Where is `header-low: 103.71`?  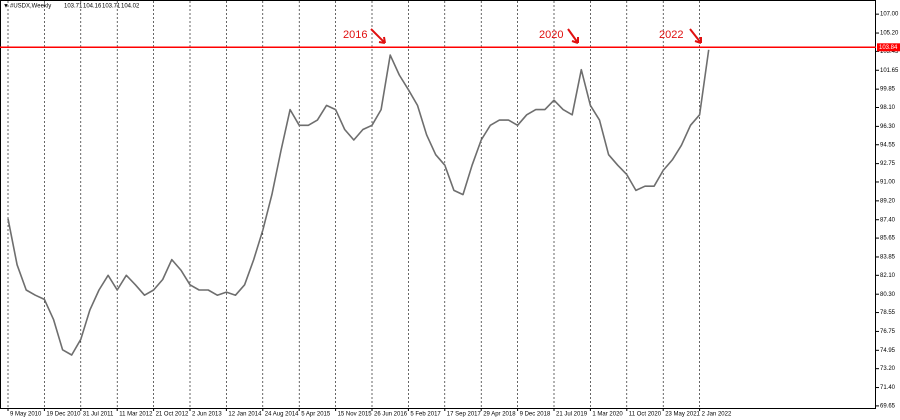 header-low: 103.71 is located at coordinates (111, 7).